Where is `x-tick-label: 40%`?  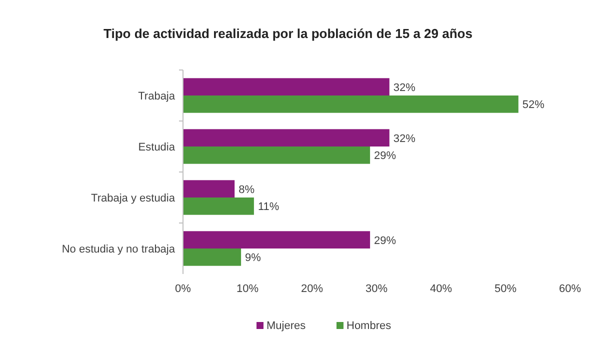
x-tick-label: 40% is located at coordinates (441, 289).